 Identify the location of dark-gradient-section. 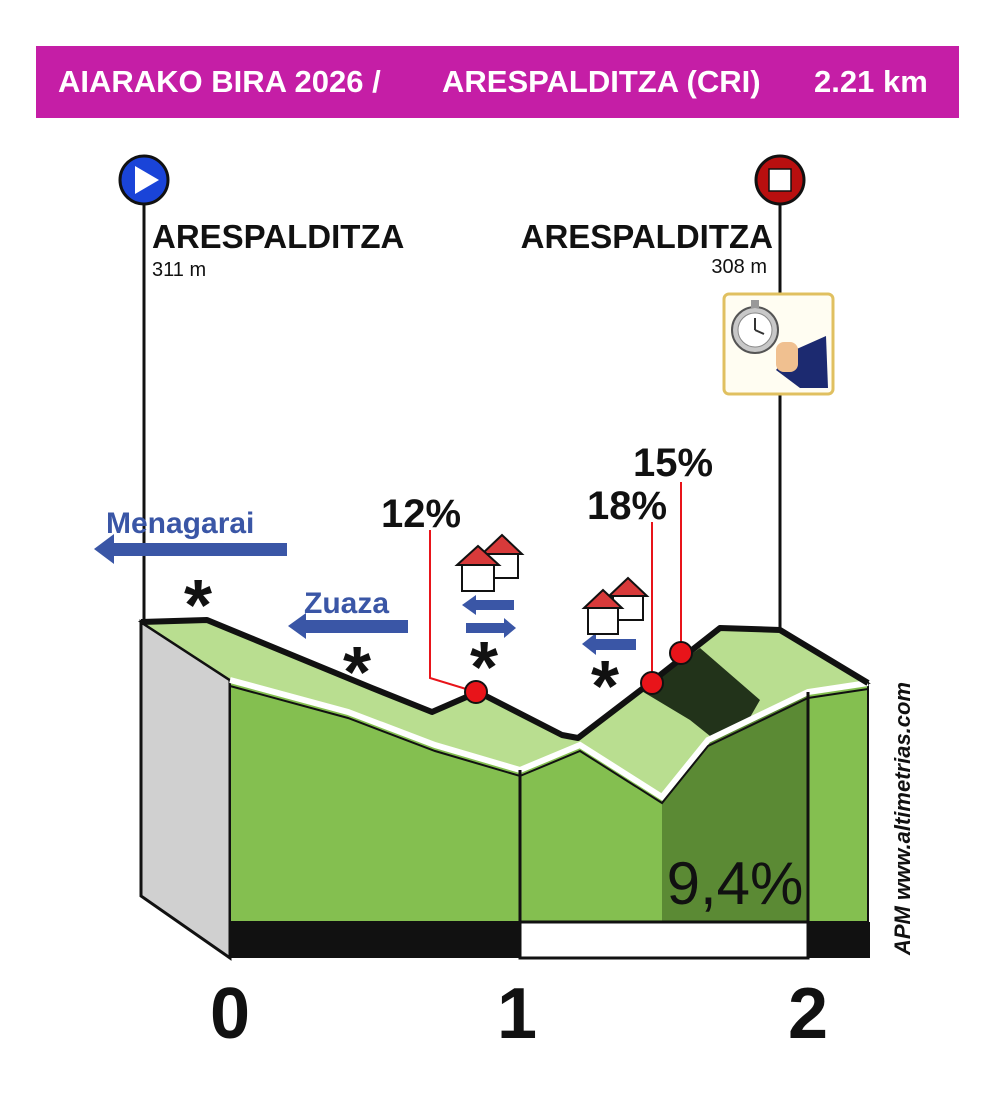
(735, 807).